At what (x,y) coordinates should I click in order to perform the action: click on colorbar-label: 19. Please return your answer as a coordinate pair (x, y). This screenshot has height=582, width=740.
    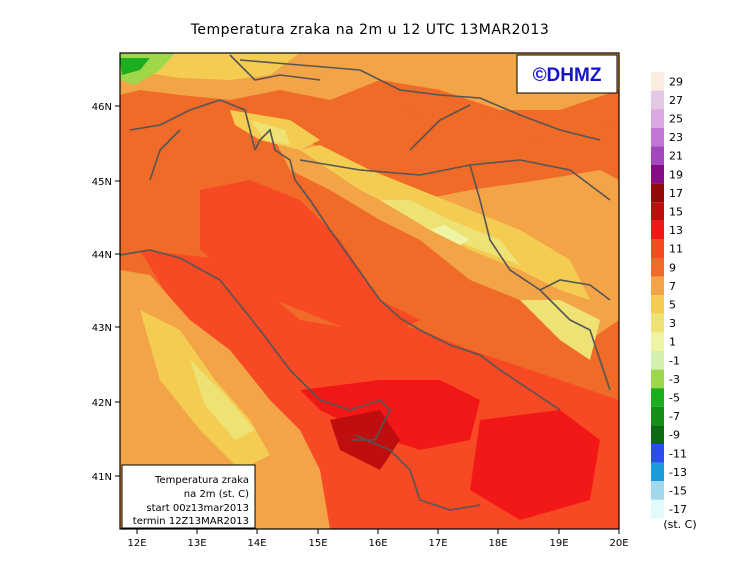
    Looking at the image, I should click on (676, 174).